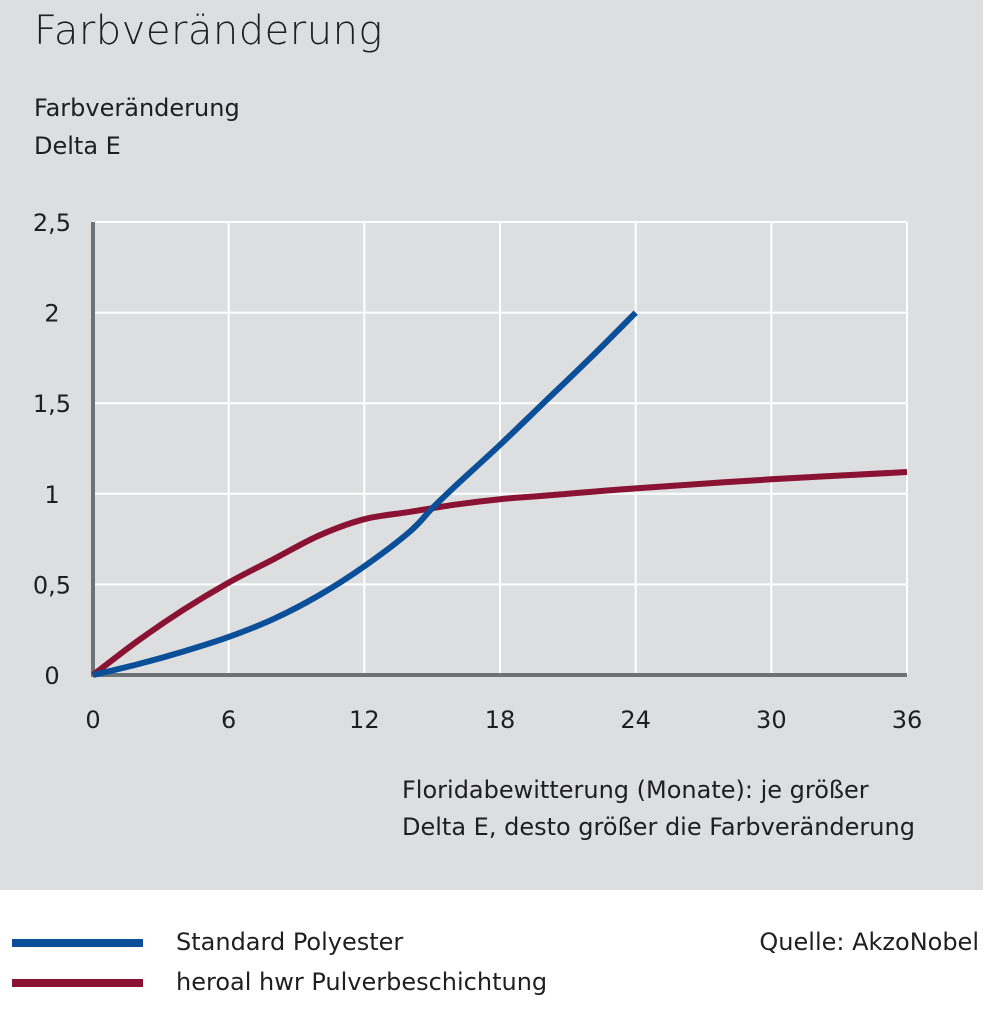 This screenshot has width=983, height=1019. Describe the element at coordinates (290, 942) in the screenshot. I see `legend-label-standard-polyester: Standard Polyester` at that location.